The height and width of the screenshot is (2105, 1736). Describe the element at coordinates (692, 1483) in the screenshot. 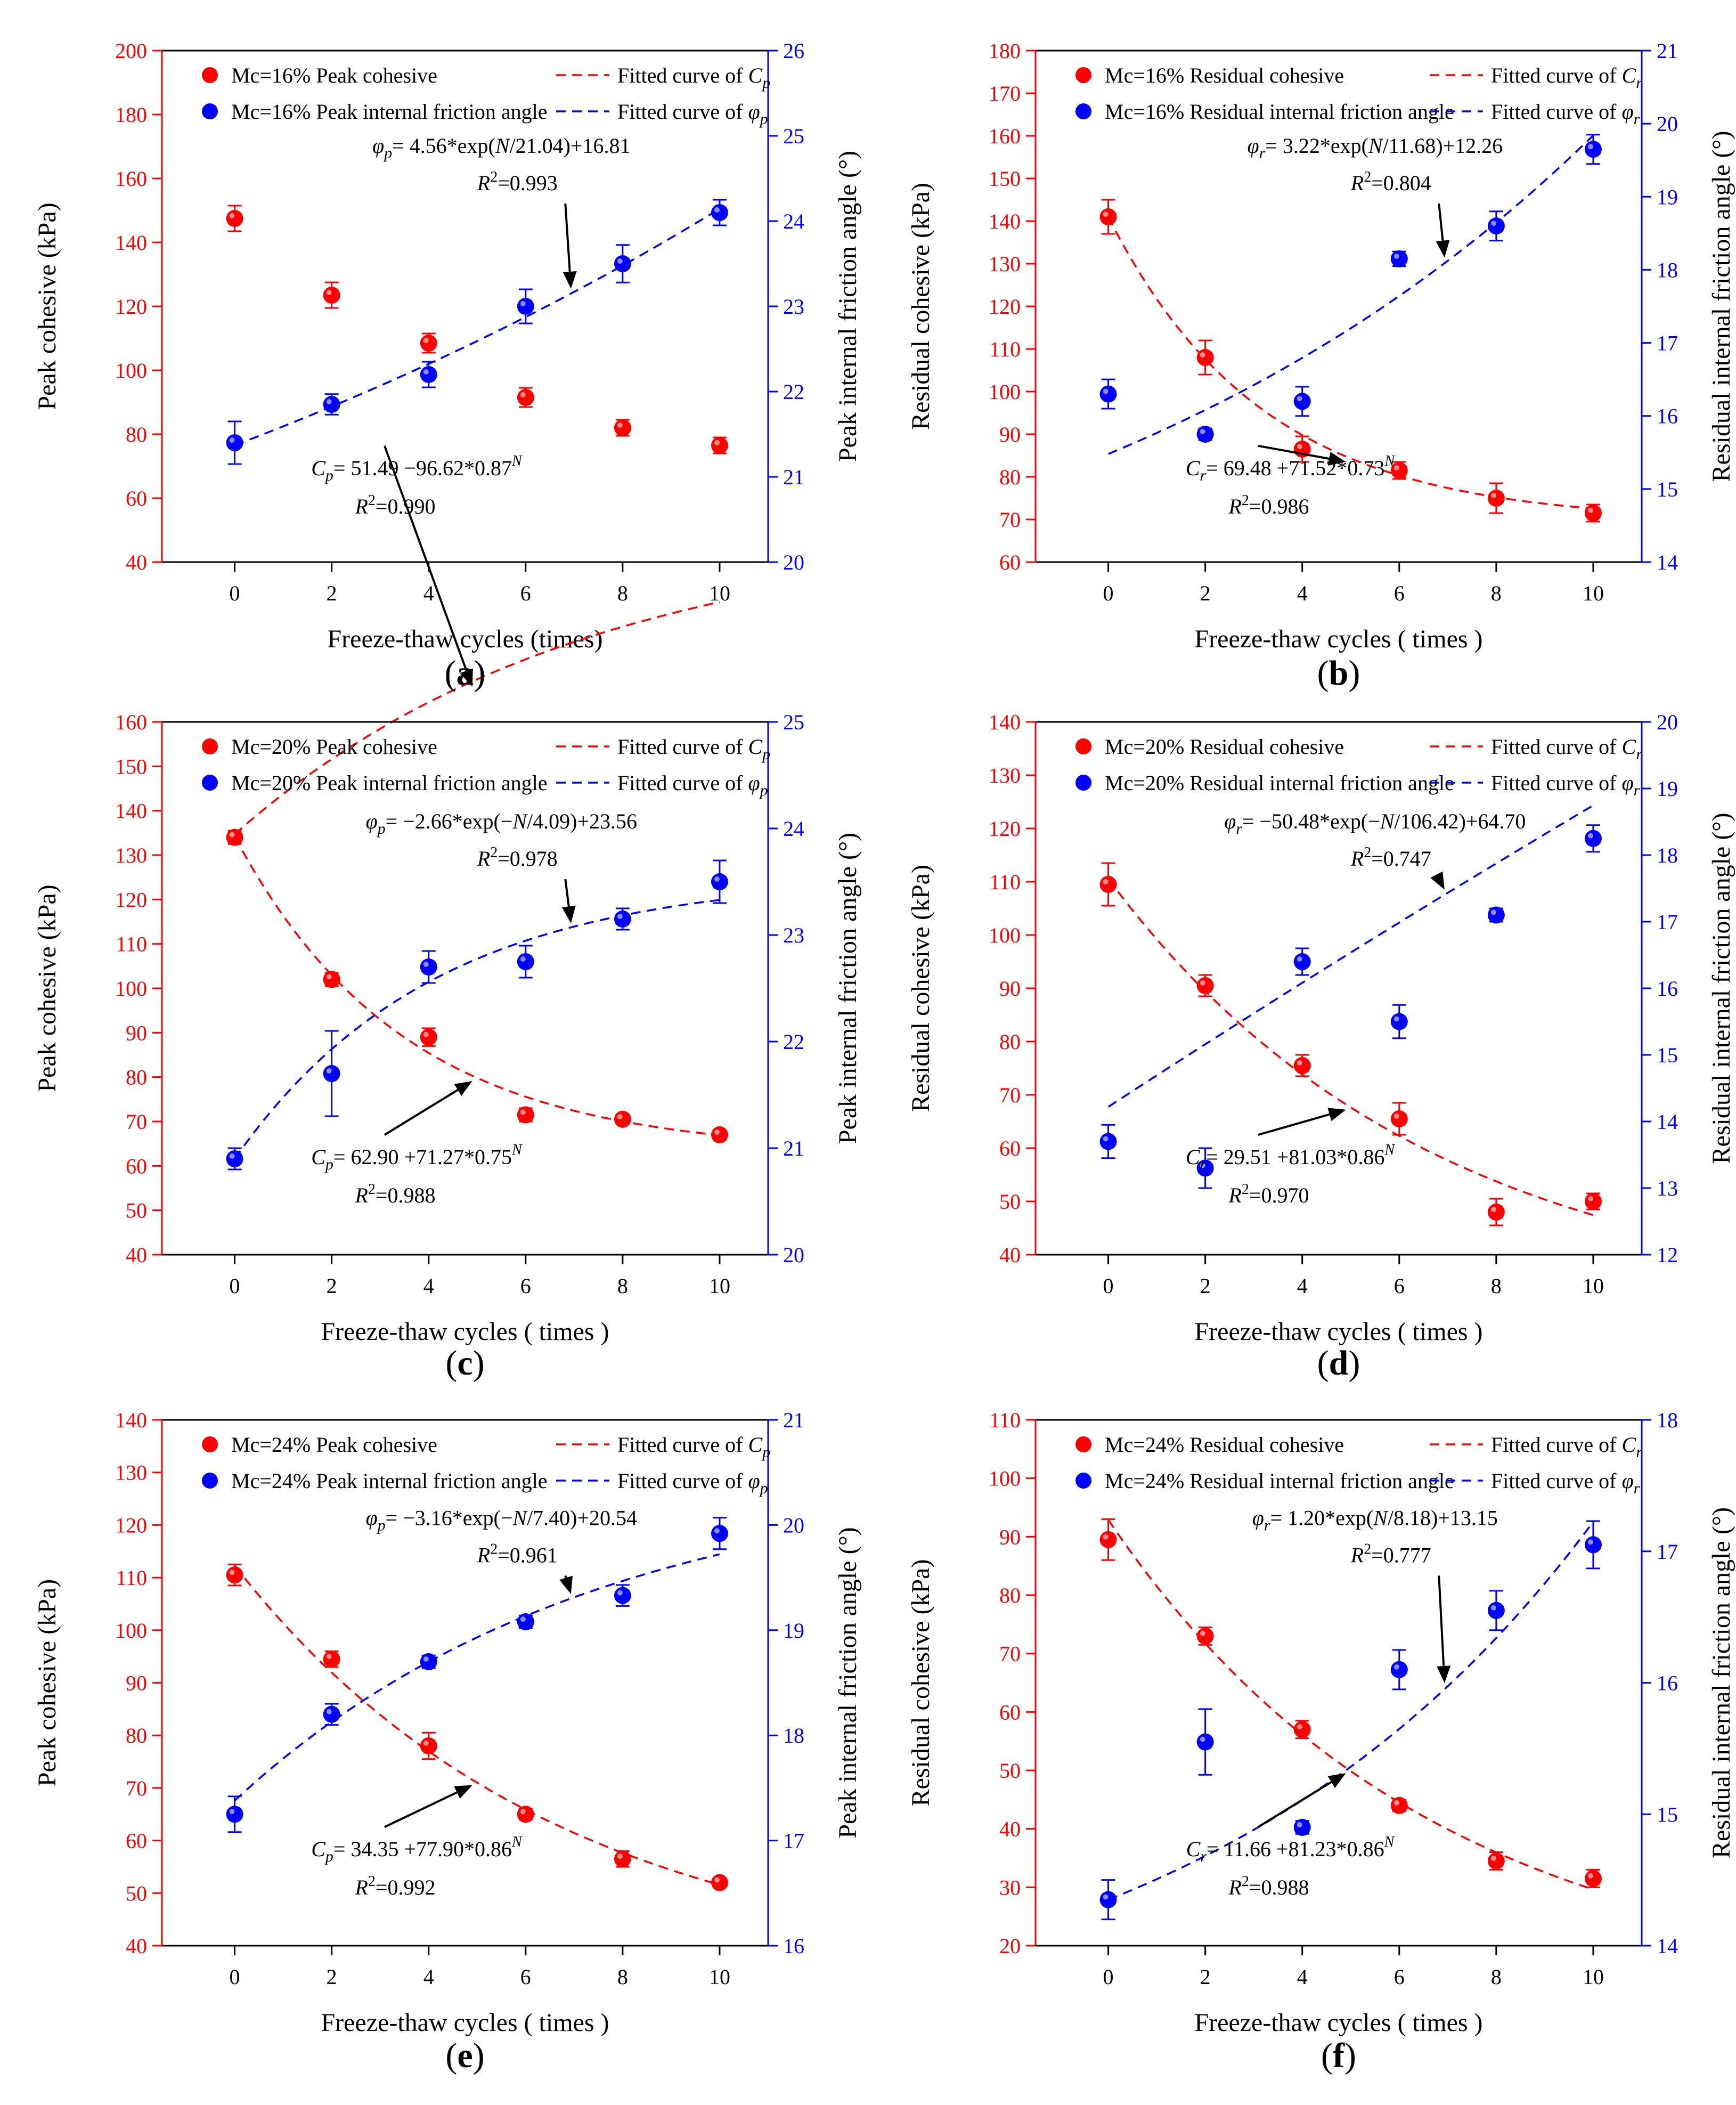

I see `legend-label-fit-friction: Fitted curve of φp` at that location.